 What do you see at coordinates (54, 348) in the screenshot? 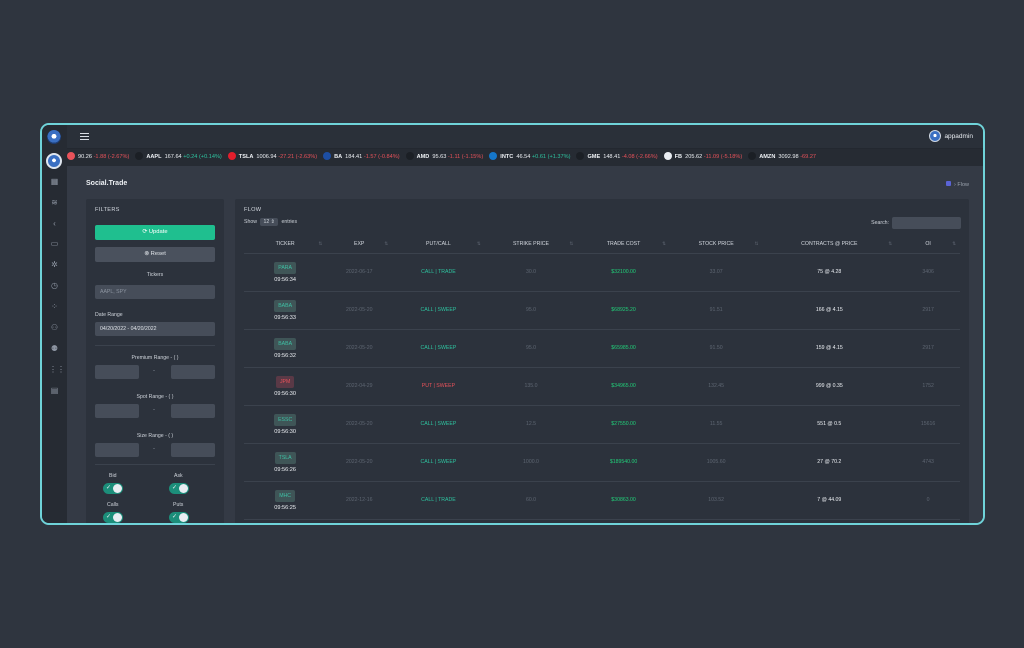
I see `users-icon: ⚉` at bounding box center [54, 348].